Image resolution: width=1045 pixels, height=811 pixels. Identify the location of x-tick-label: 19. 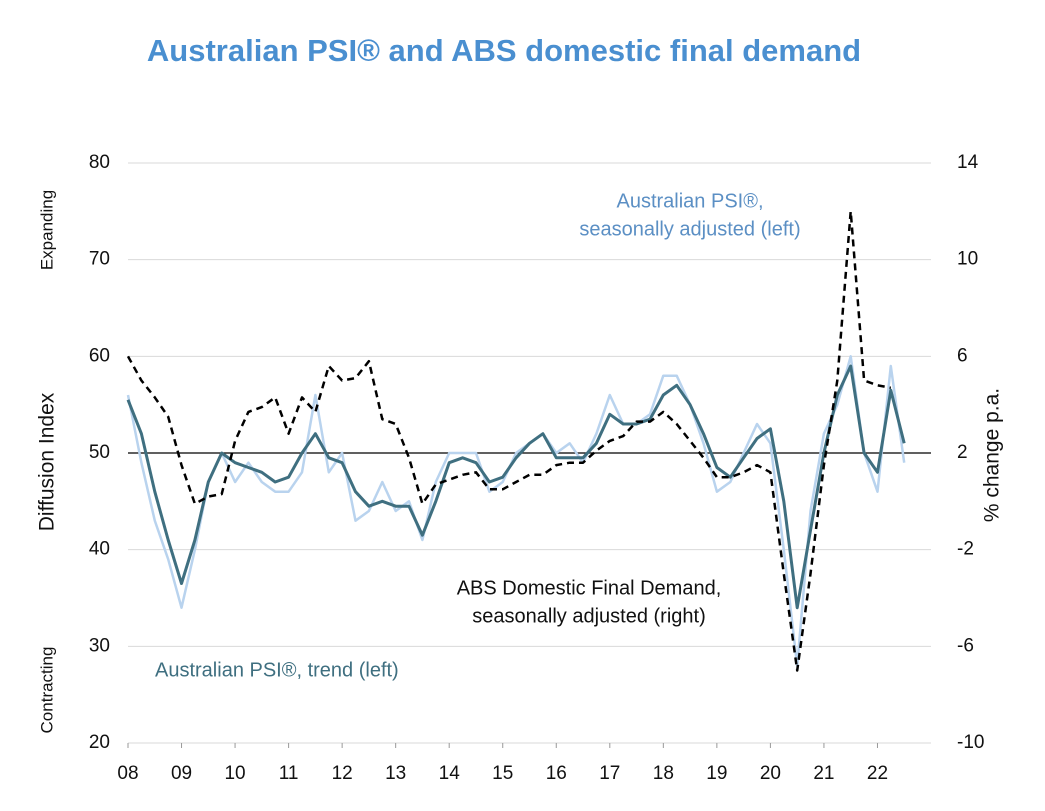
(716, 773).